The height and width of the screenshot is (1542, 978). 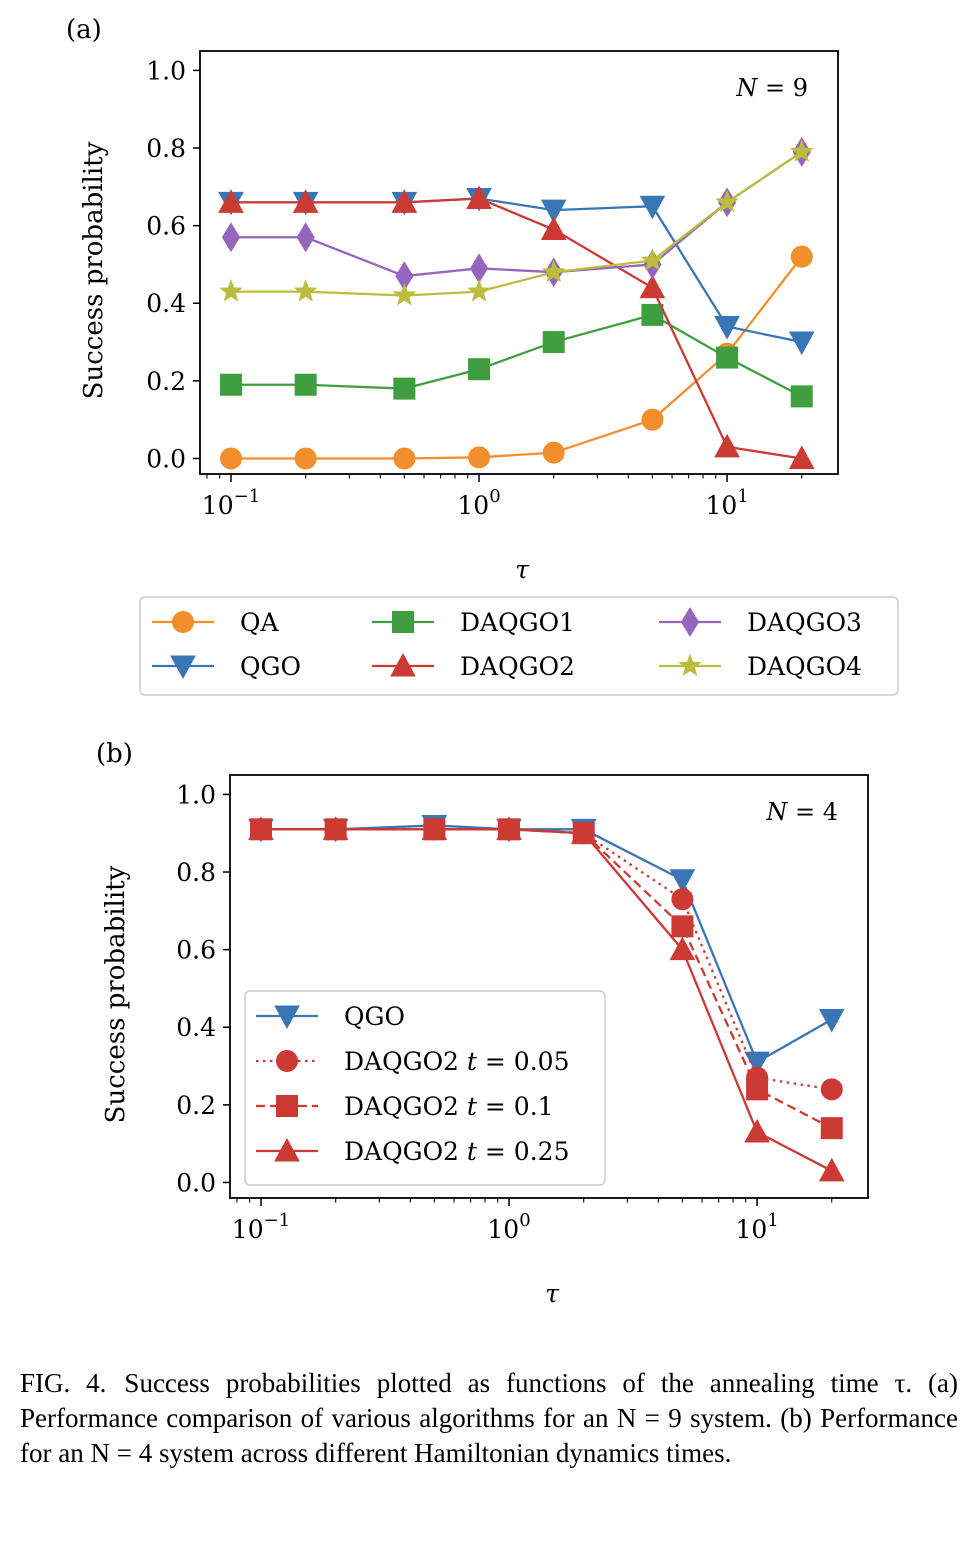 I want to click on x-tick-label: 10⁻¹, so click(x=261, y=1227).